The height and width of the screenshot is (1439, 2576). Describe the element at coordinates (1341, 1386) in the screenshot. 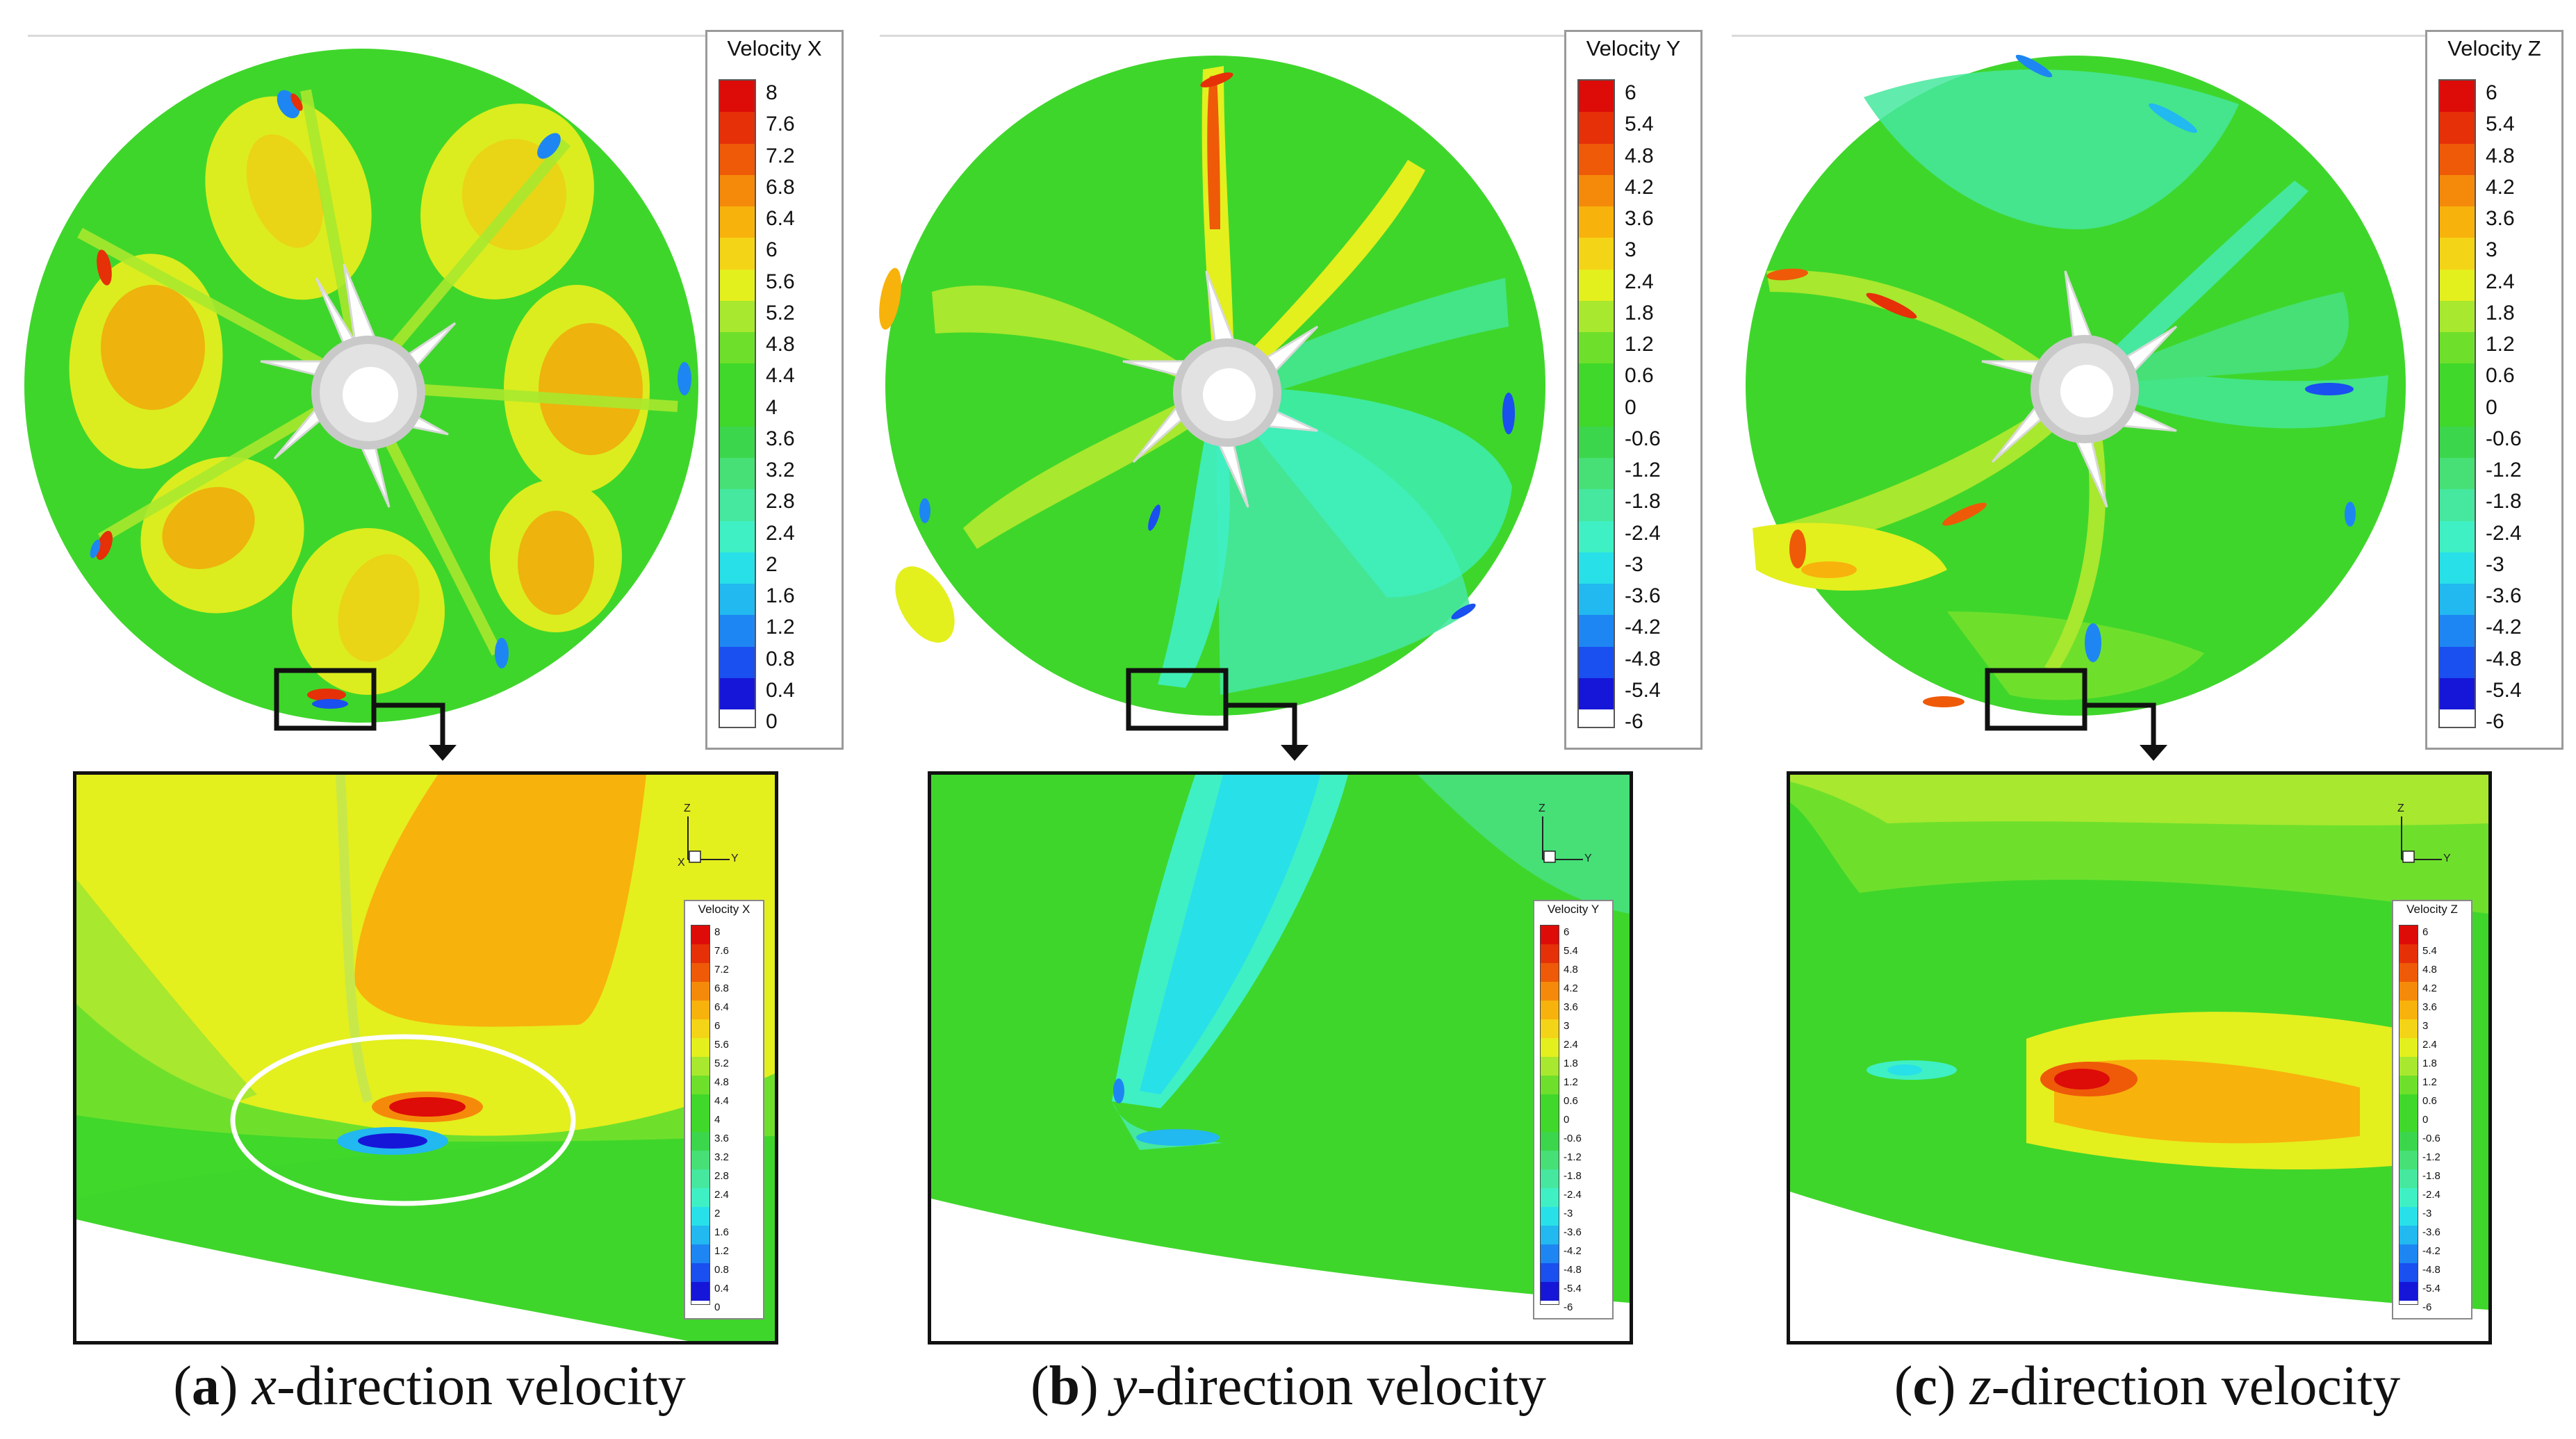

I see `panel-b-caption-text: -direction velocity` at that location.